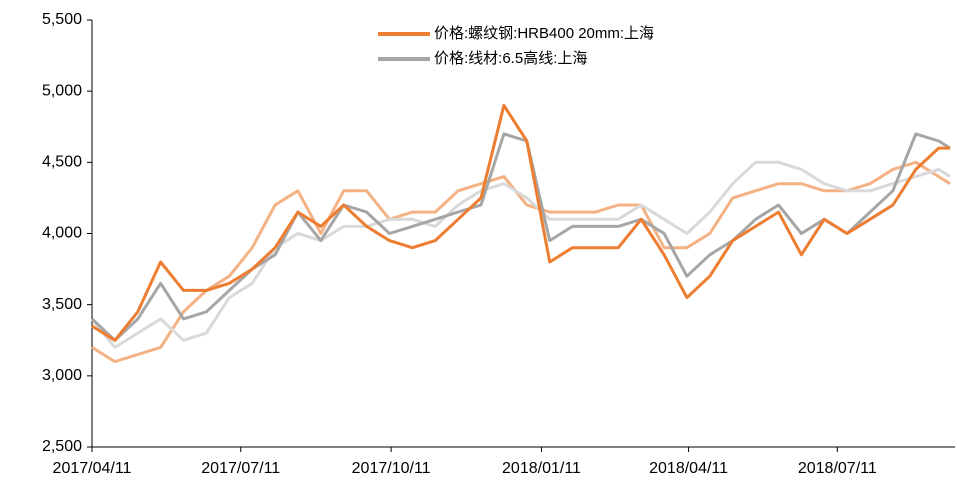 This screenshot has height=489, width=958. What do you see at coordinates (541, 468) in the screenshot?
I see `x-tick-label: 2018/01/11` at bounding box center [541, 468].